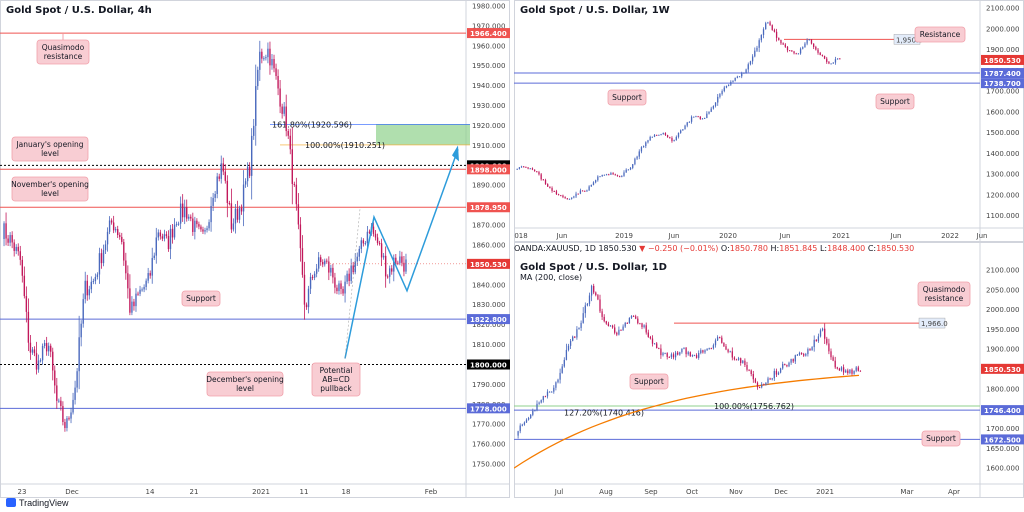 The image size is (1024, 512). Describe the element at coordinates (336, 379) in the screenshot. I see `callout-abcd-box` at that location.